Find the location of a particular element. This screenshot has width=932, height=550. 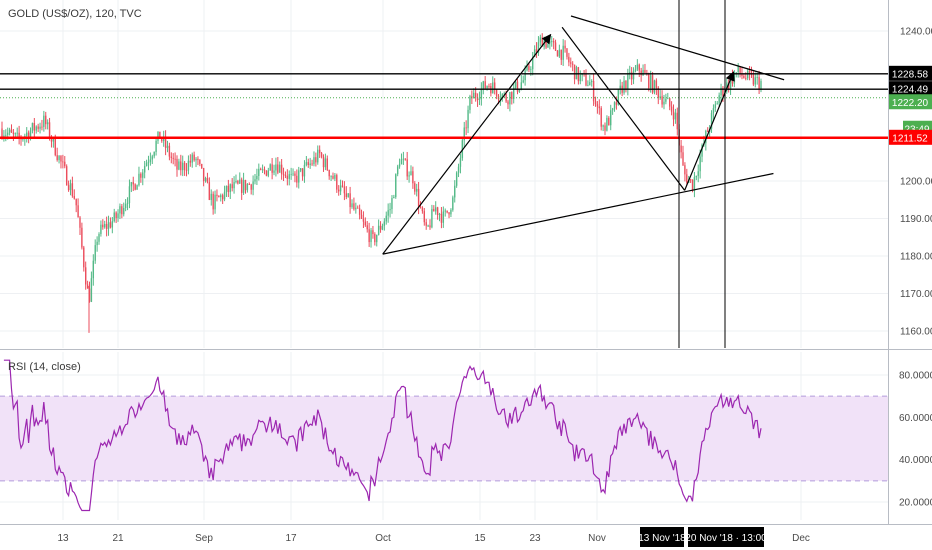

price-tick-label: 1240.00 is located at coordinates (916, 32).